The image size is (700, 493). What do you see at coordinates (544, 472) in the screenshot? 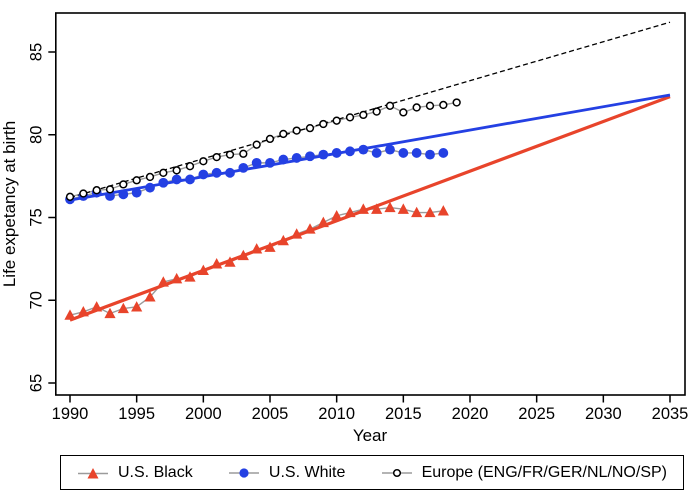
I see `legend-label-europe: Europe (ENG/FR/GER/NL/NO/SP)` at bounding box center [544, 472].